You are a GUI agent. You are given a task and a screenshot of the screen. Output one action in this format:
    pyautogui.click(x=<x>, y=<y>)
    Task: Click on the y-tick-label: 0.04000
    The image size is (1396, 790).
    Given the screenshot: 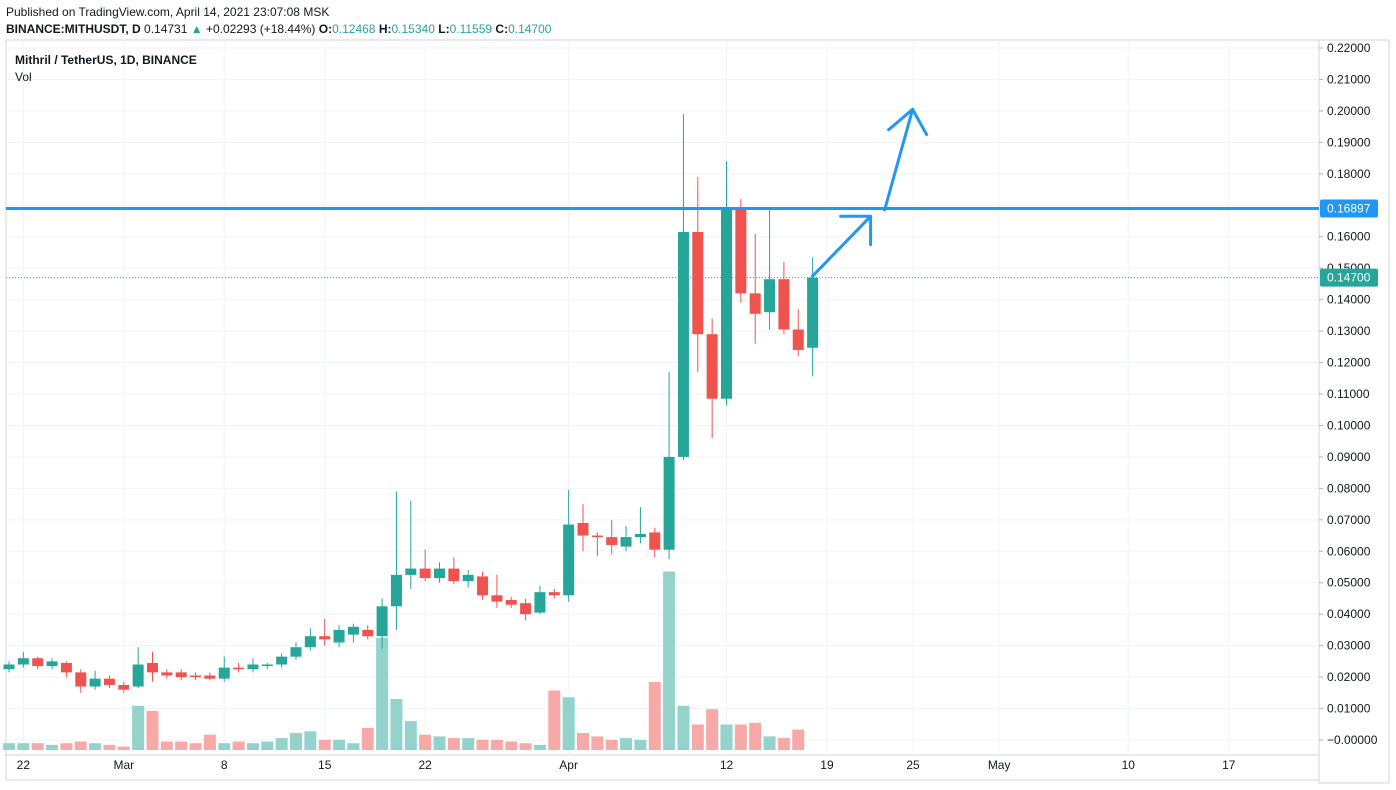 What is the action you would take?
    pyautogui.click(x=1349, y=614)
    